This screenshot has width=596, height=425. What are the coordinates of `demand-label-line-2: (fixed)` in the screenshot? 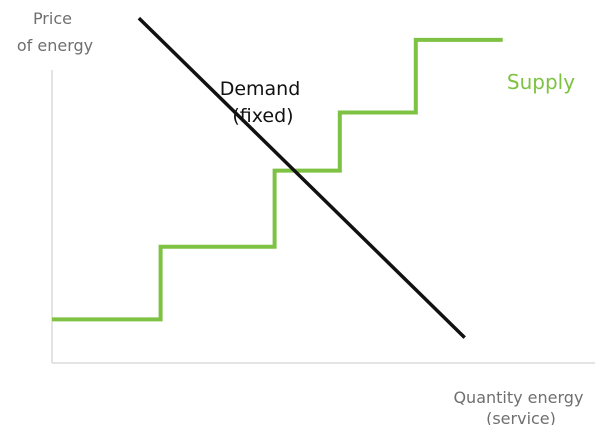 It's located at (262, 116).